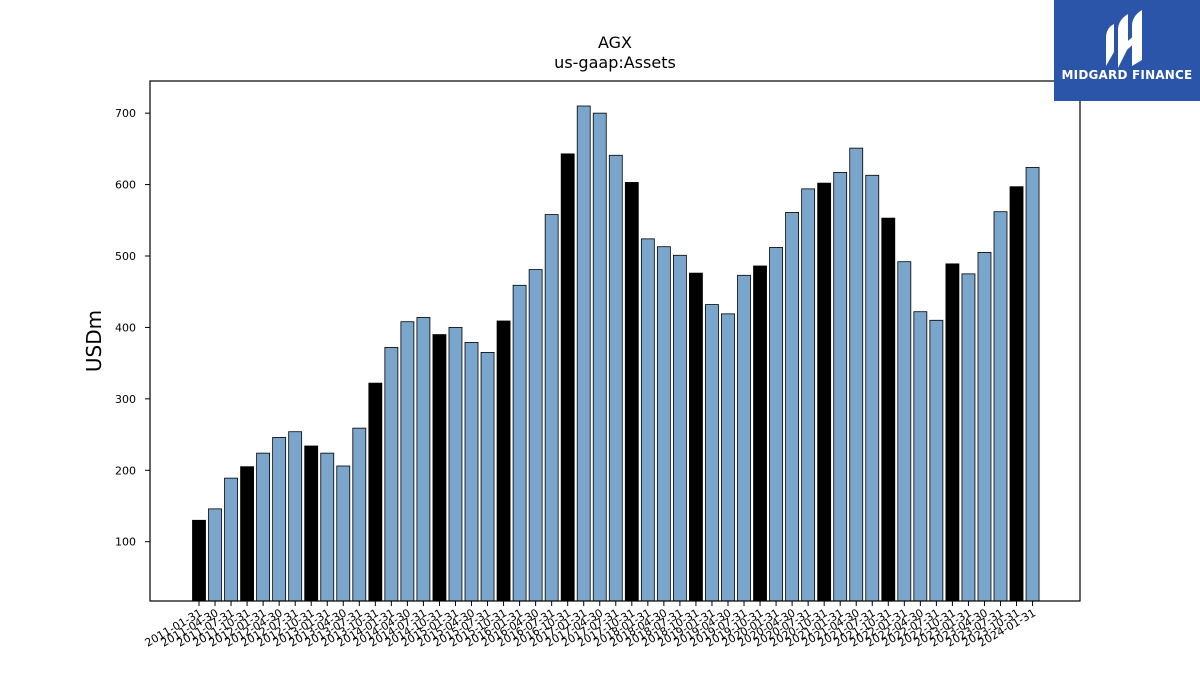 This screenshot has height=675, width=1200. I want to click on y-tick-label: 100, so click(125, 542).